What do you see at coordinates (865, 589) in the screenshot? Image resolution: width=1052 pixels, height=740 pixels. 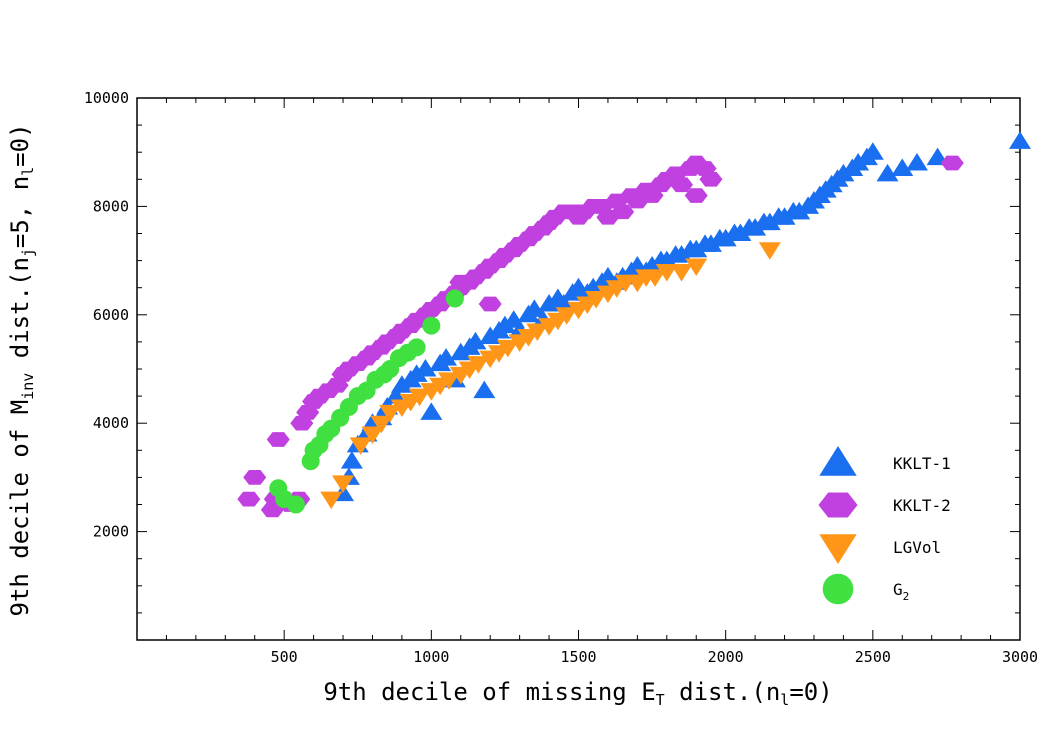 I see `legend-item: G2` at bounding box center [865, 589].